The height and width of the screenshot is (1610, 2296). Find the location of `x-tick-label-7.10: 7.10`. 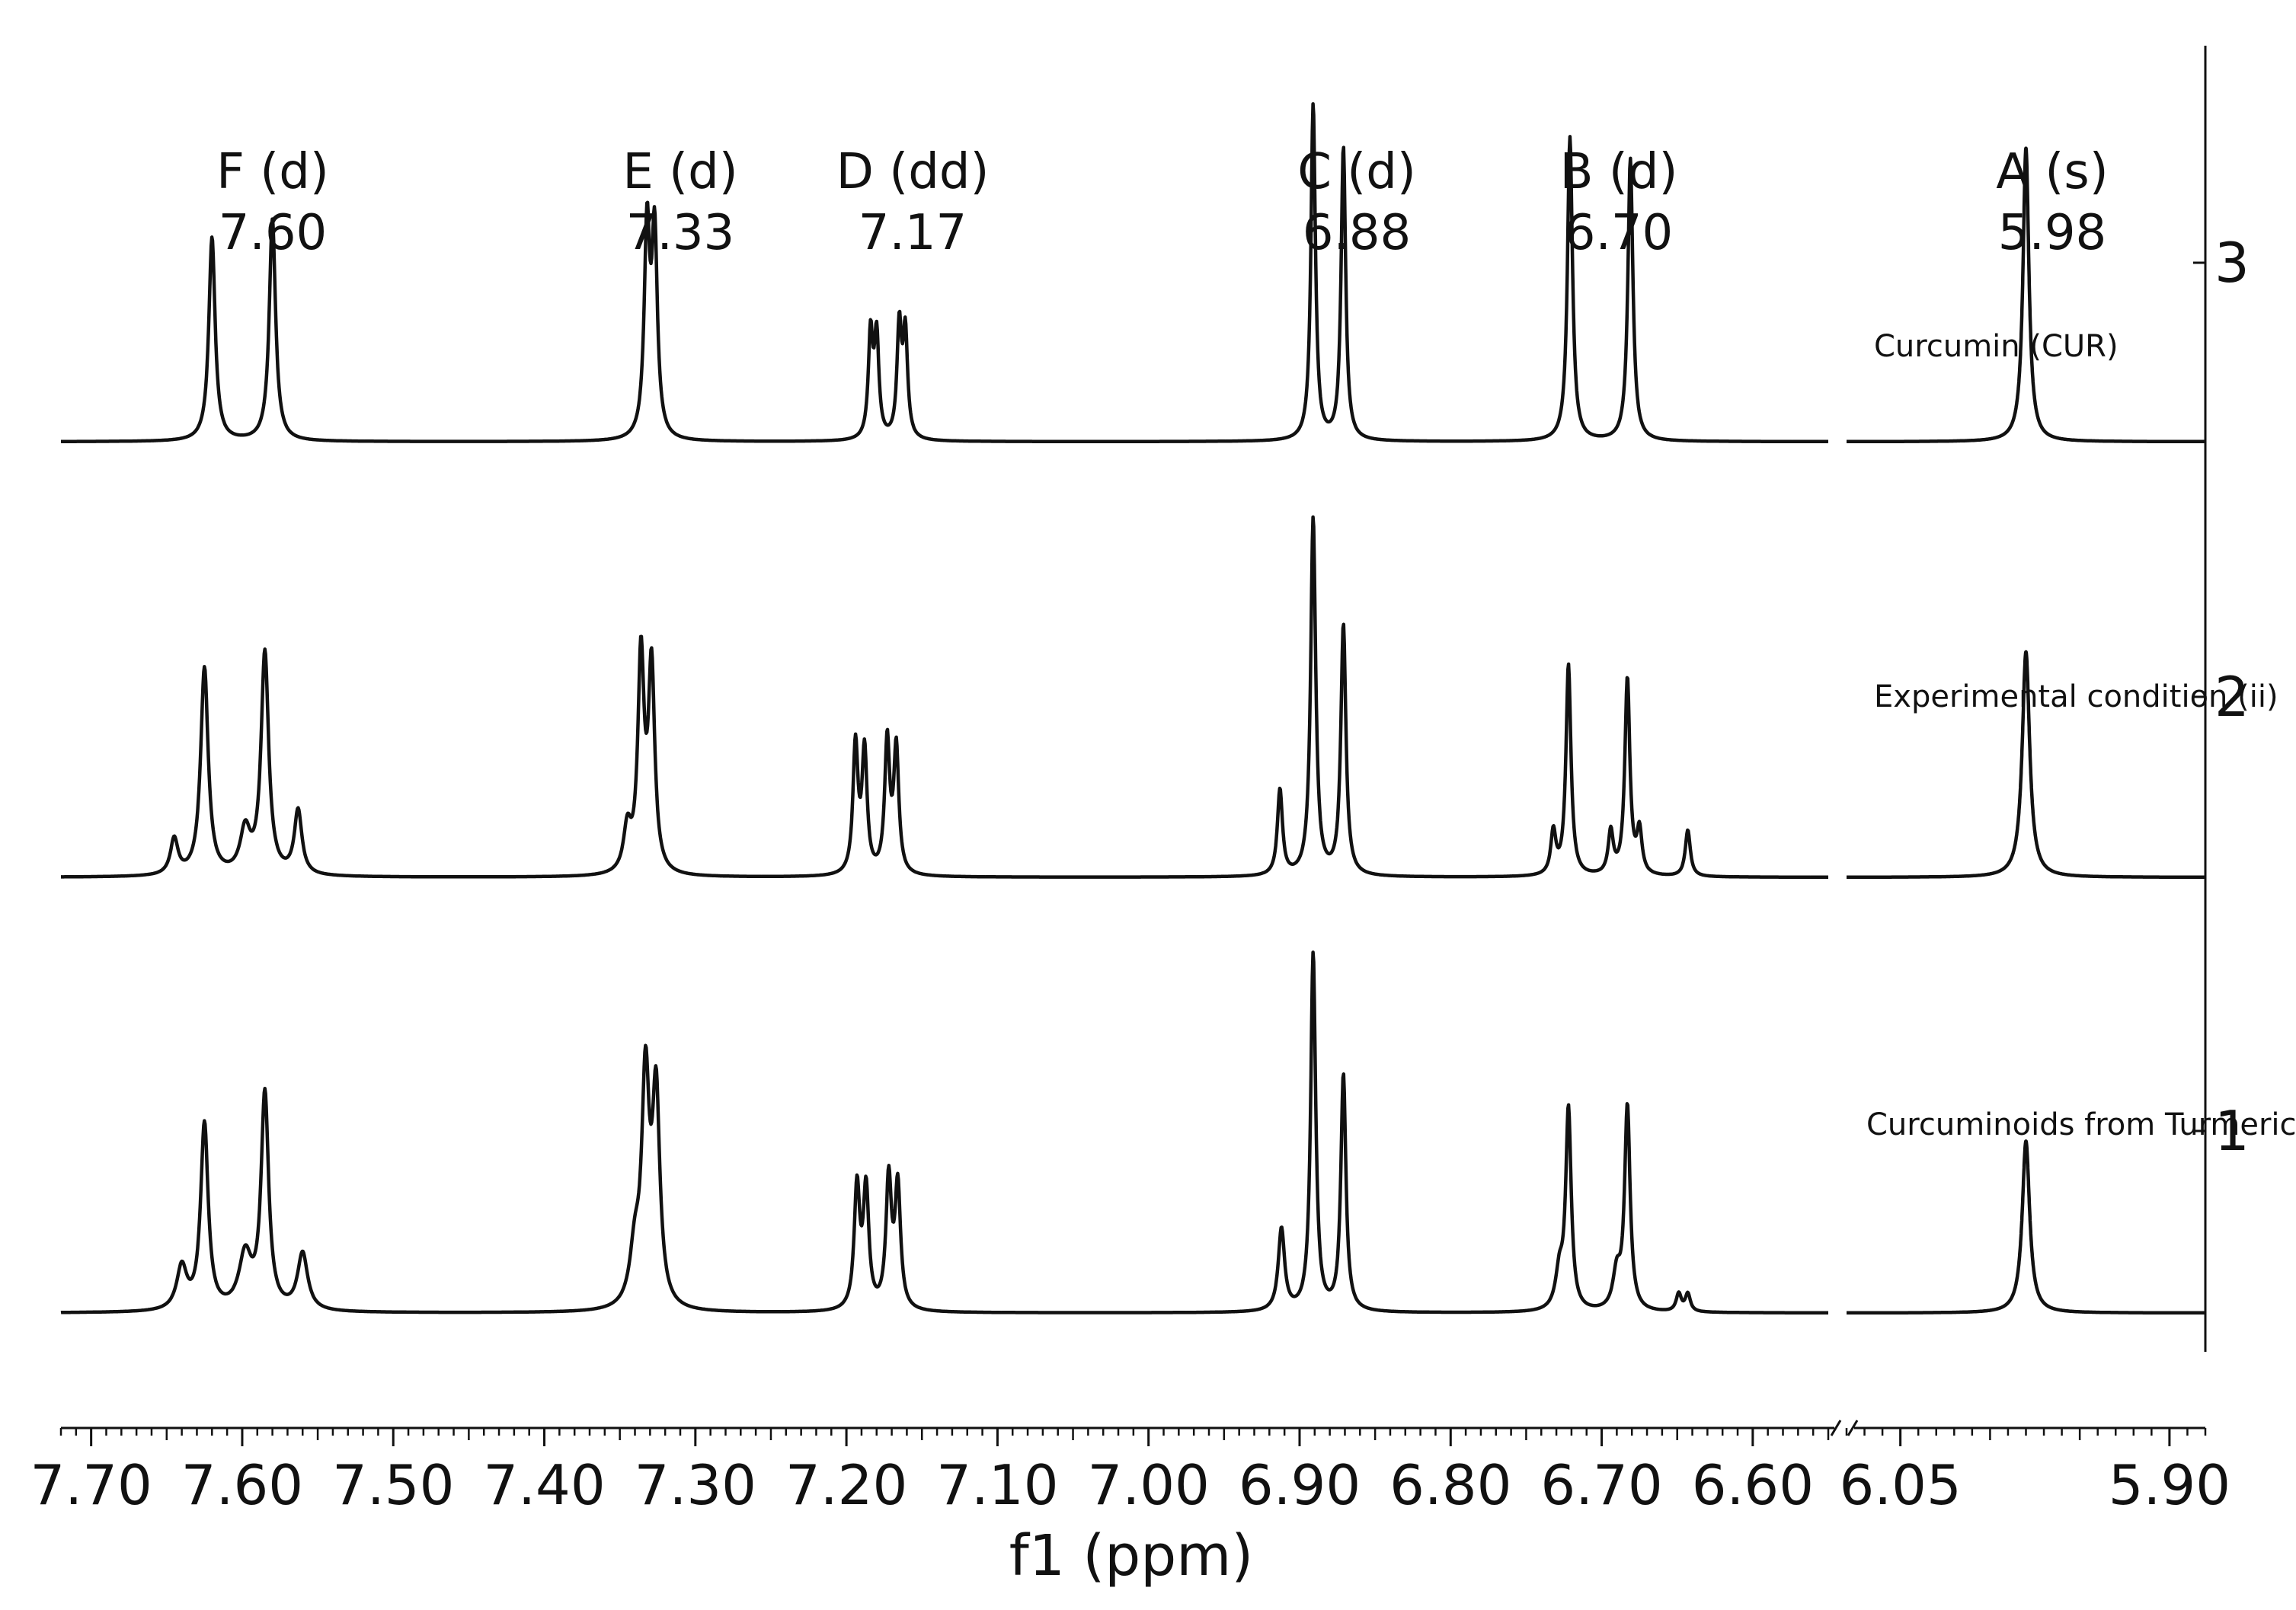

x-tick-label-7.10: 7.10 is located at coordinates (997, 1485).